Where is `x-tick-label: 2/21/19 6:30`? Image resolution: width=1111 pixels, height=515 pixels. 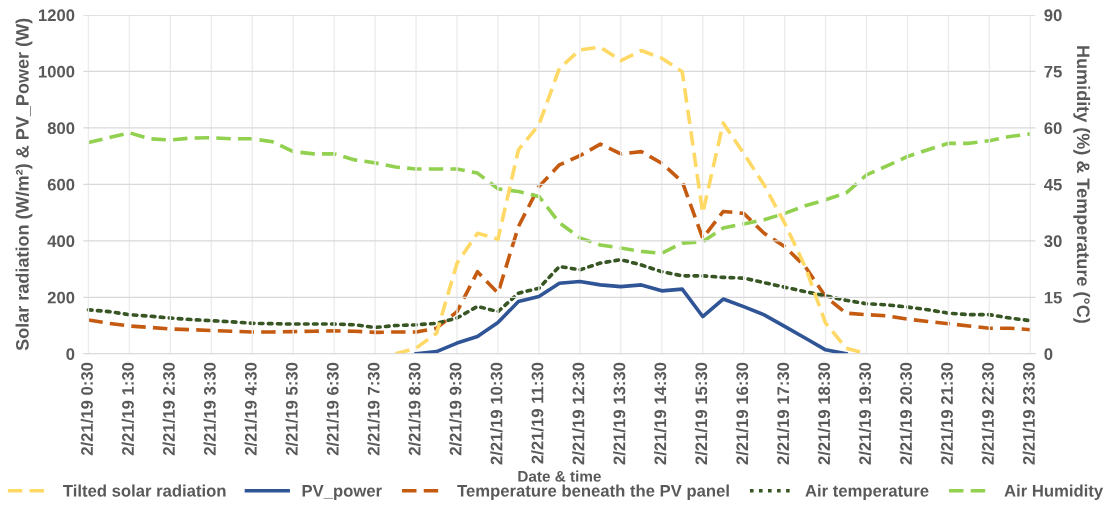 x-tick-label: 2/21/19 6:30 is located at coordinates (332, 409).